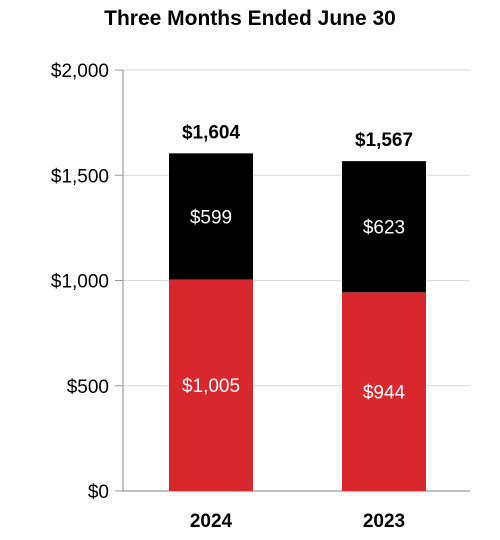 The width and height of the screenshot is (500, 540). I want to click on y-tick-label: $500, so click(88, 387).